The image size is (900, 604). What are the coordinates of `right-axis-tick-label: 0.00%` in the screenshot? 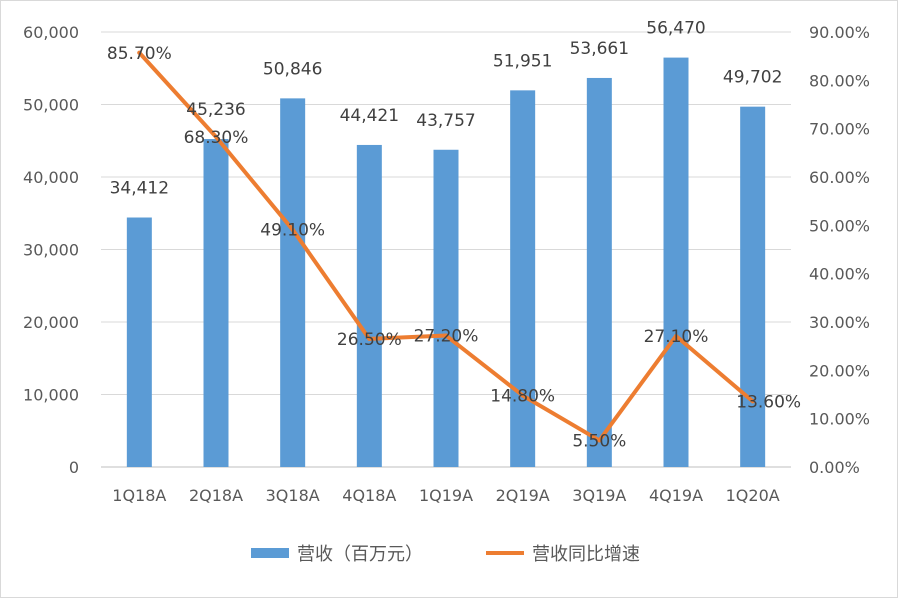 It's located at (834, 467).